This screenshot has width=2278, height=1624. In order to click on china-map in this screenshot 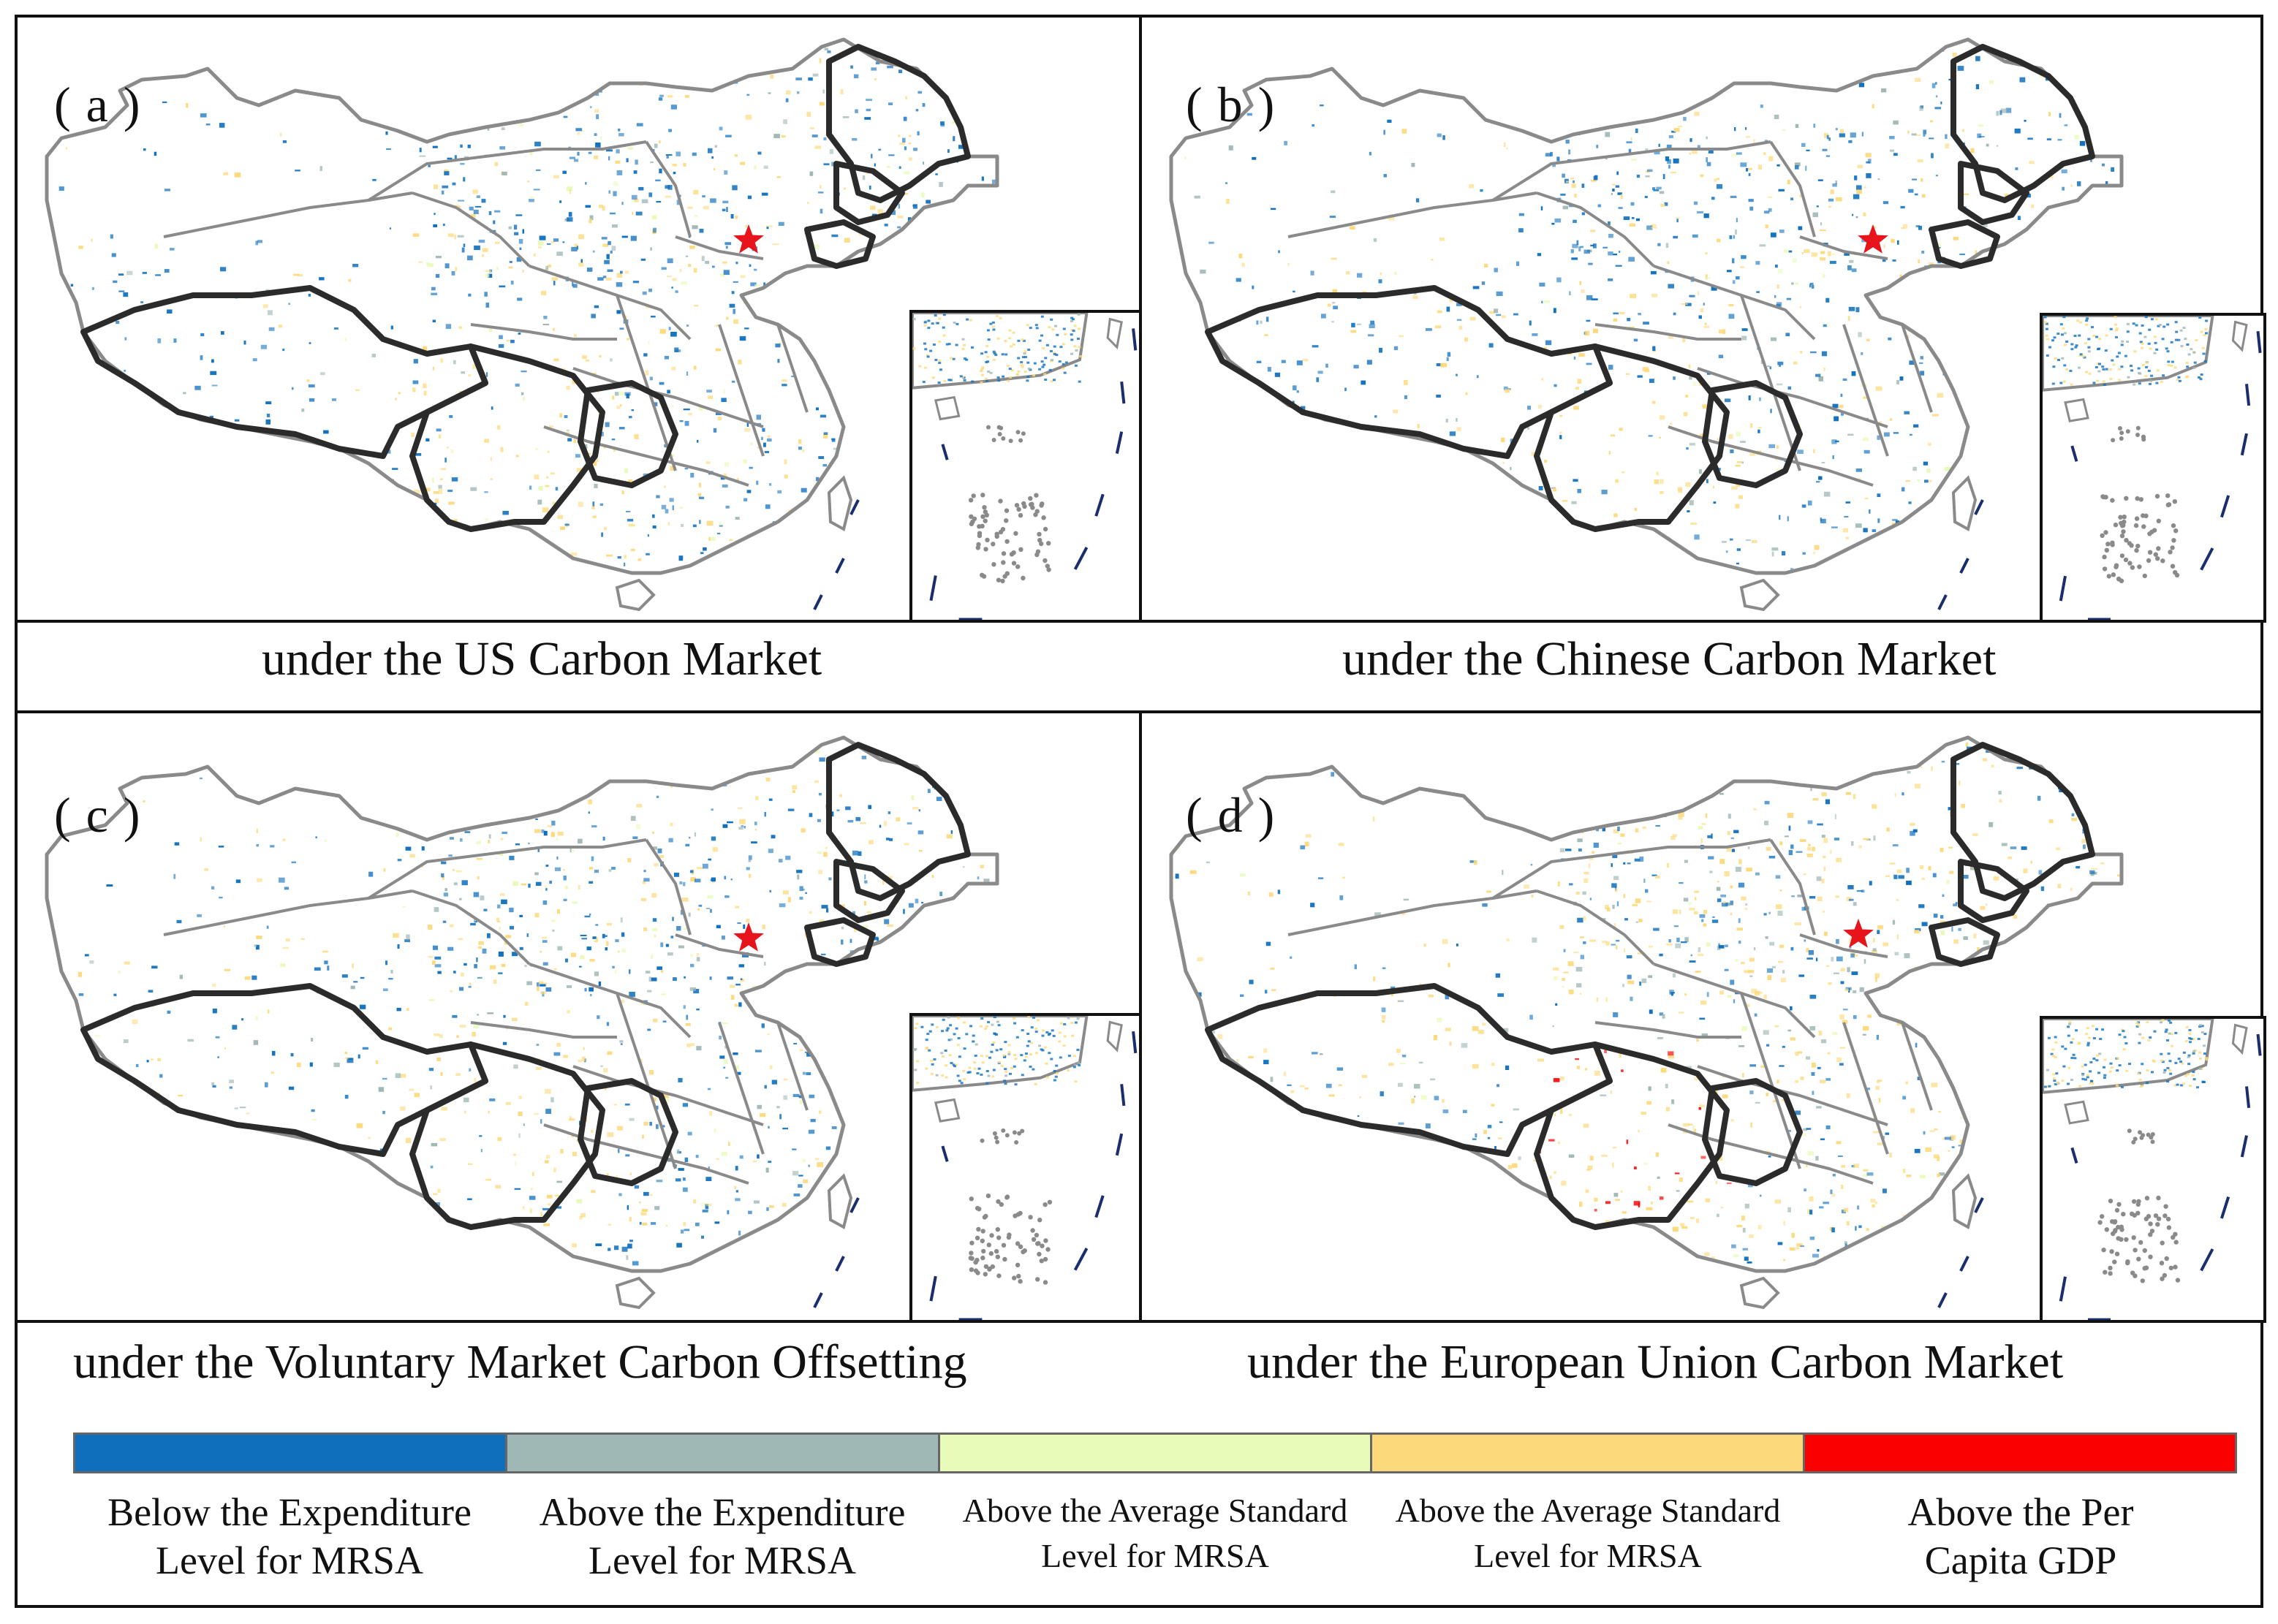, I will do `click(522, 1023)`.